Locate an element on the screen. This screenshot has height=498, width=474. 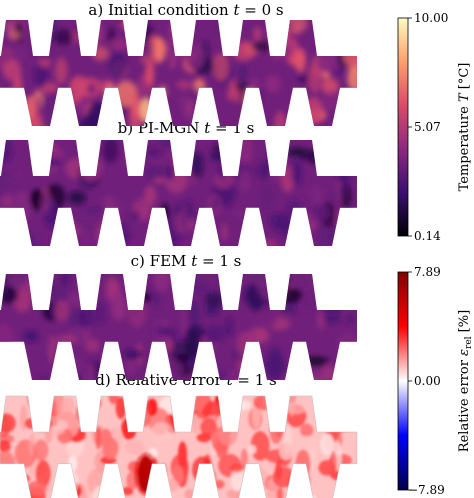
temperature-tick-mid: 5.07 is located at coordinates (427, 127).